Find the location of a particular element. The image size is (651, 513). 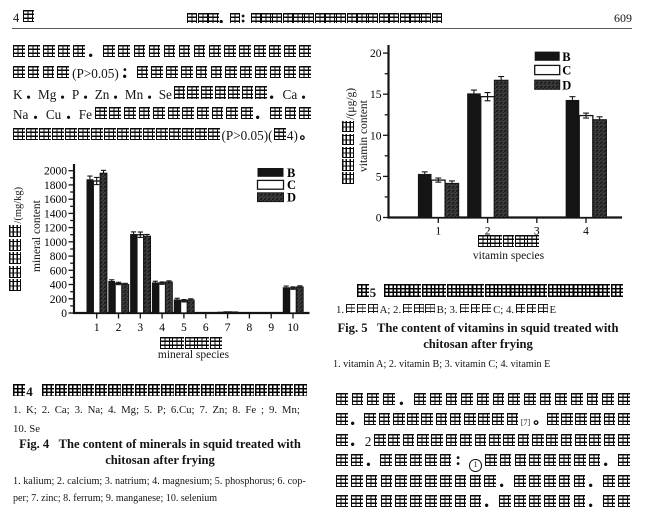

svg-text: 6 is located at coordinates (206, 328).